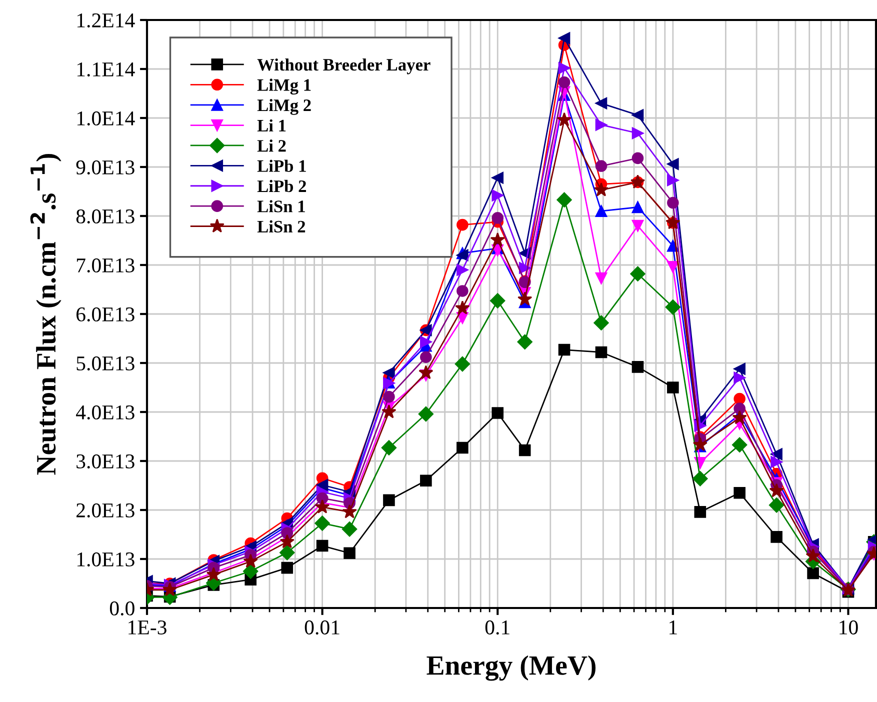 The height and width of the screenshot is (702, 877). I want to click on legend-label: Without Breeder Layer, so click(343, 66).